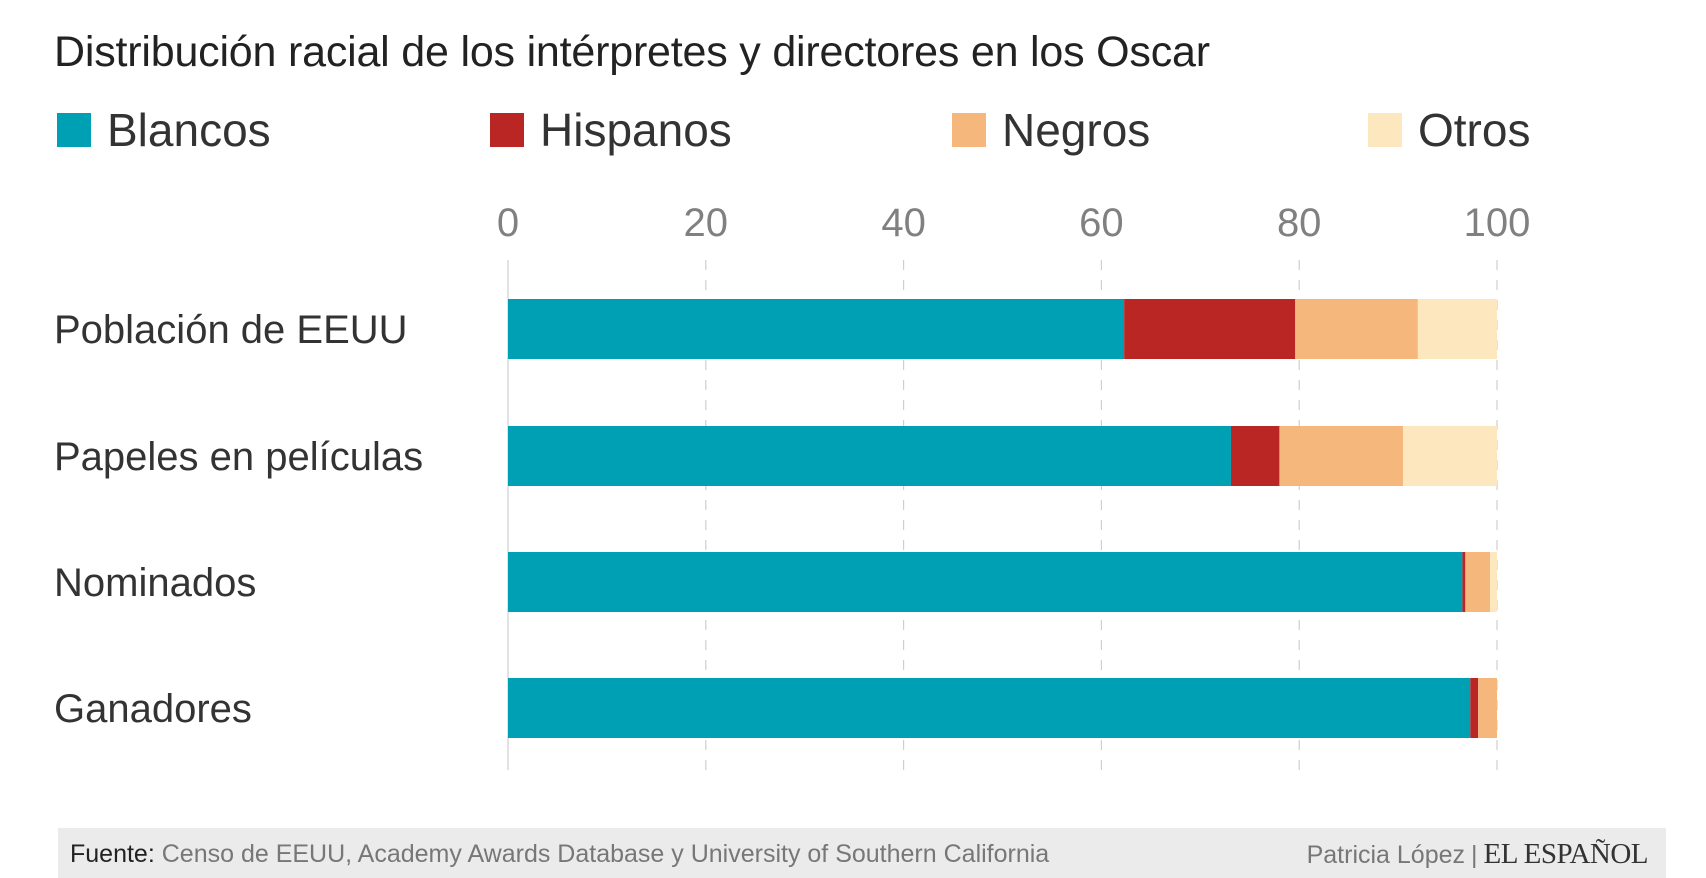 Image resolution: width=1706 pixels, height=878 pixels. I want to click on legend-swatch-otros, so click(1385, 130).